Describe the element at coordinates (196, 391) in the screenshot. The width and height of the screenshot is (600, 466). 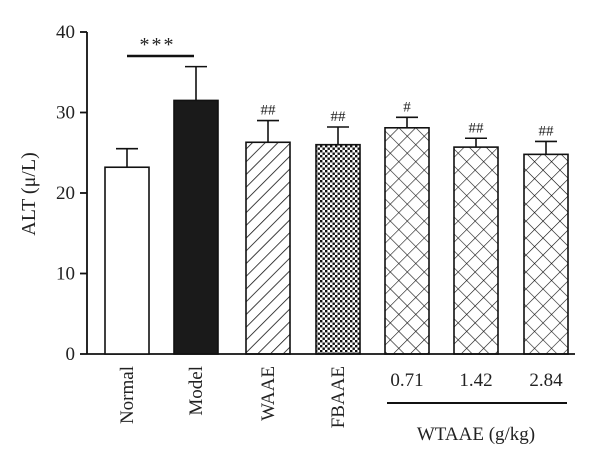
I see `x-tick-label: Model` at that location.